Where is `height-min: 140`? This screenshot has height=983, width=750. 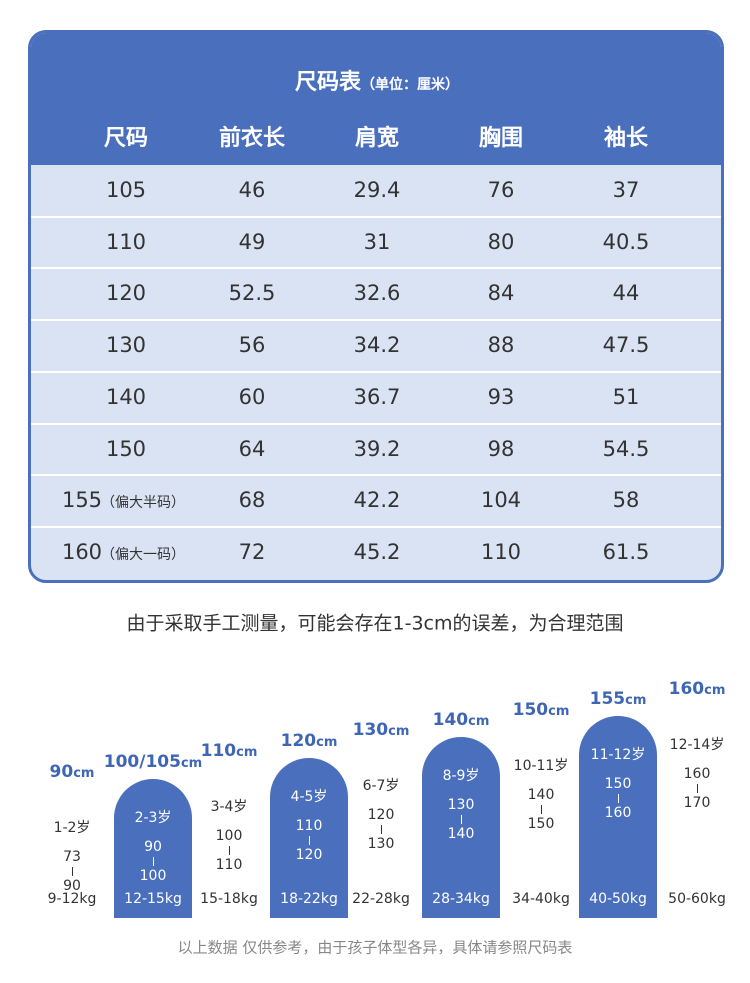 height-min: 140 is located at coordinates (541, 794).